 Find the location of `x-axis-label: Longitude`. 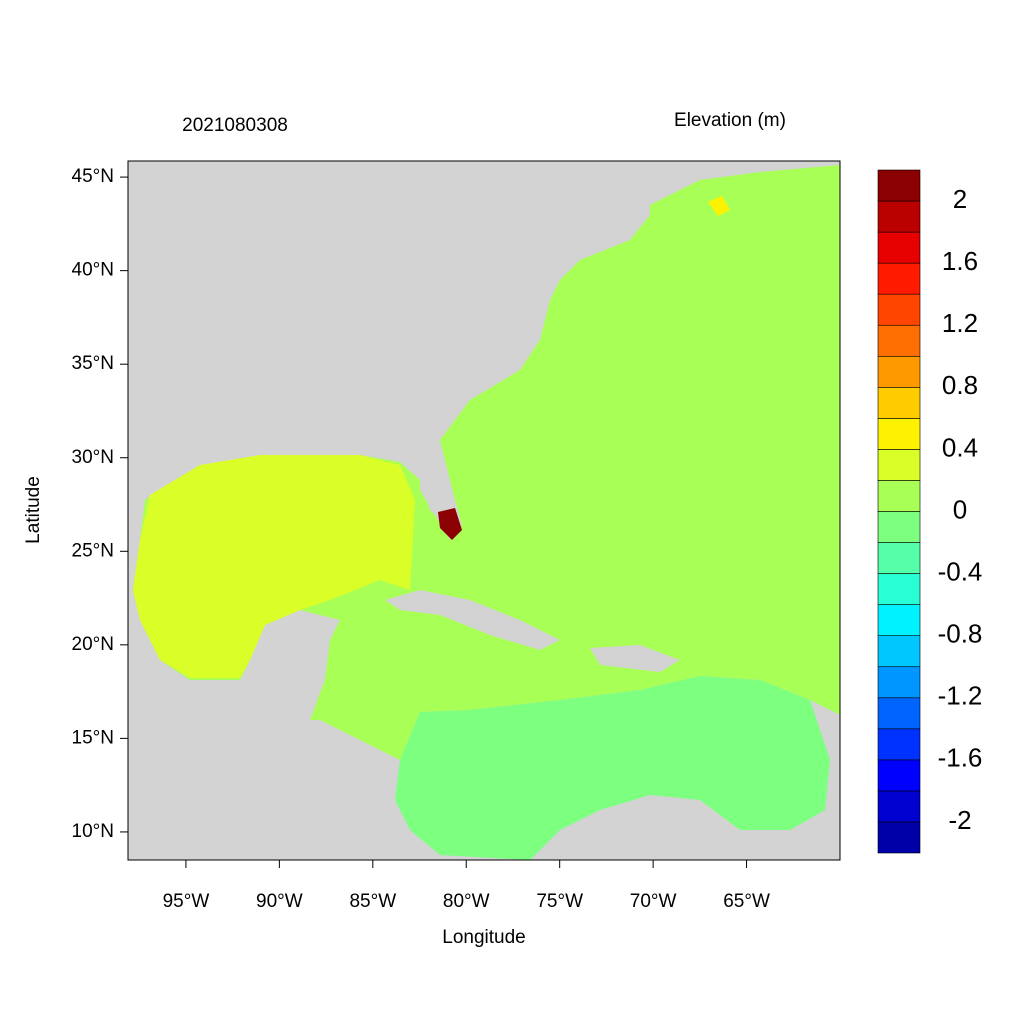

x-axis-label: Longitude is located at coordinates (483, 937).